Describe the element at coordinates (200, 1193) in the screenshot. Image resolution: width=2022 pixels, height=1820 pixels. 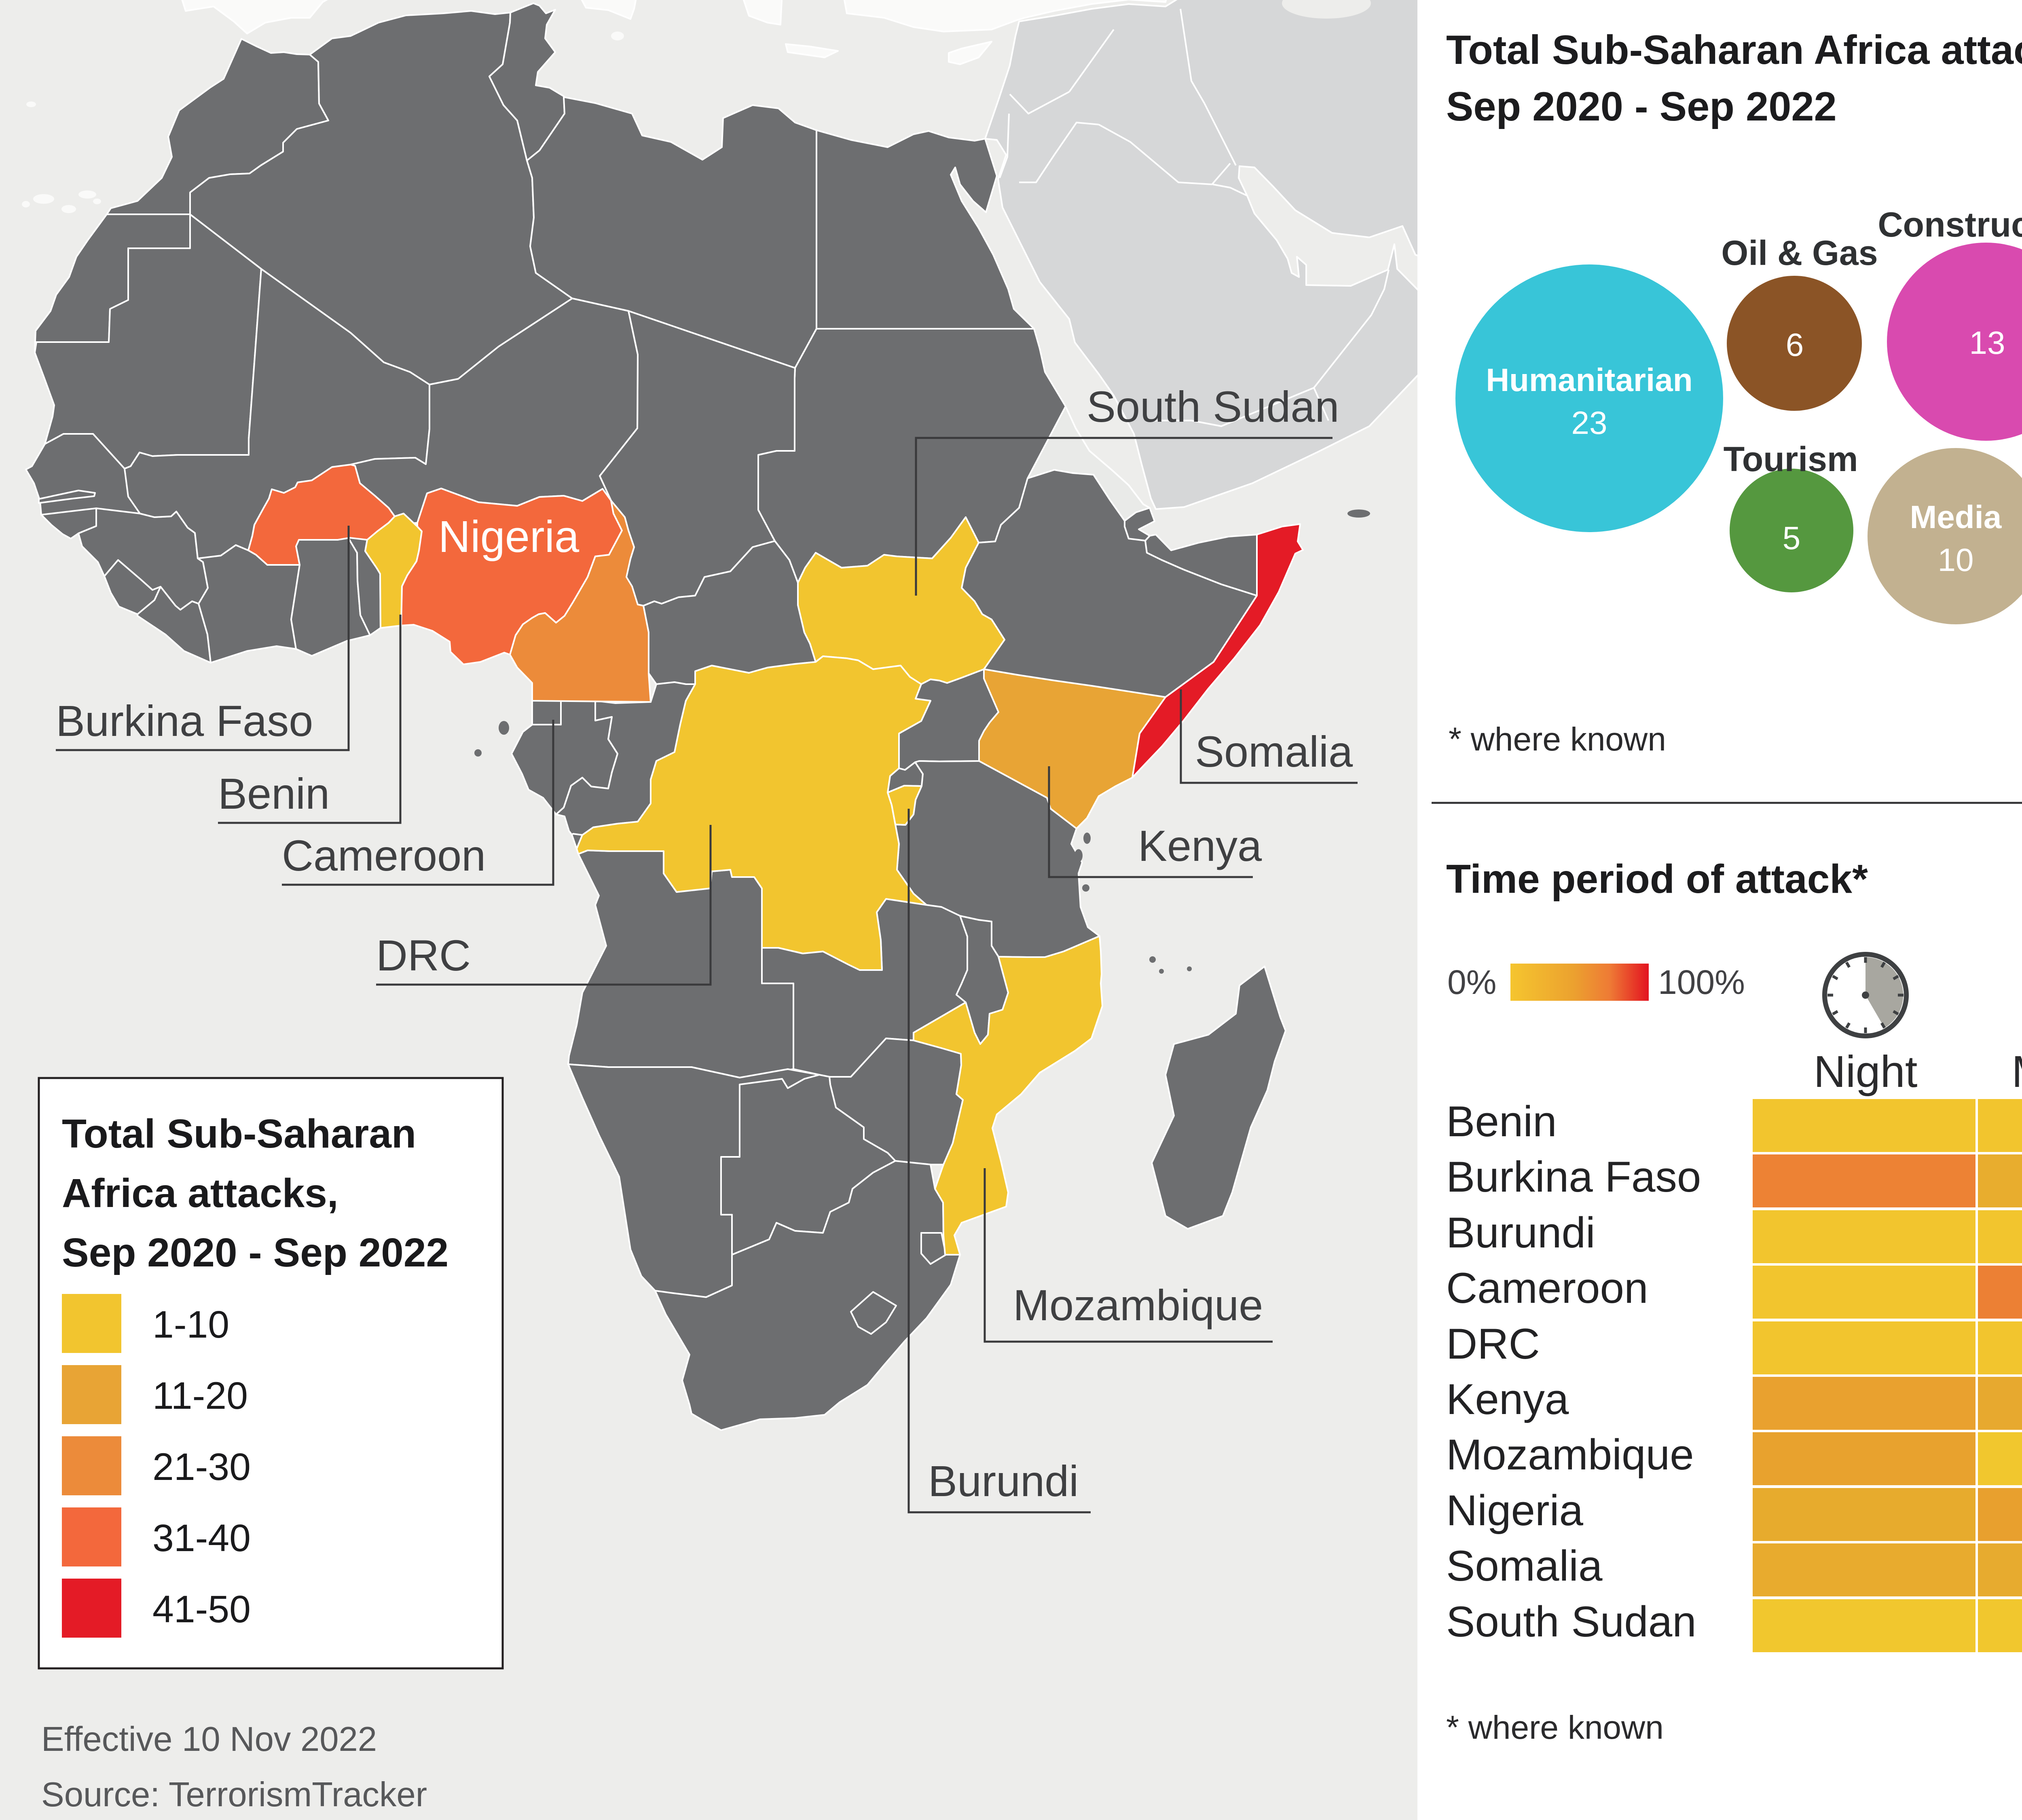
I see `svg-text: Africa attacks,` at that location.